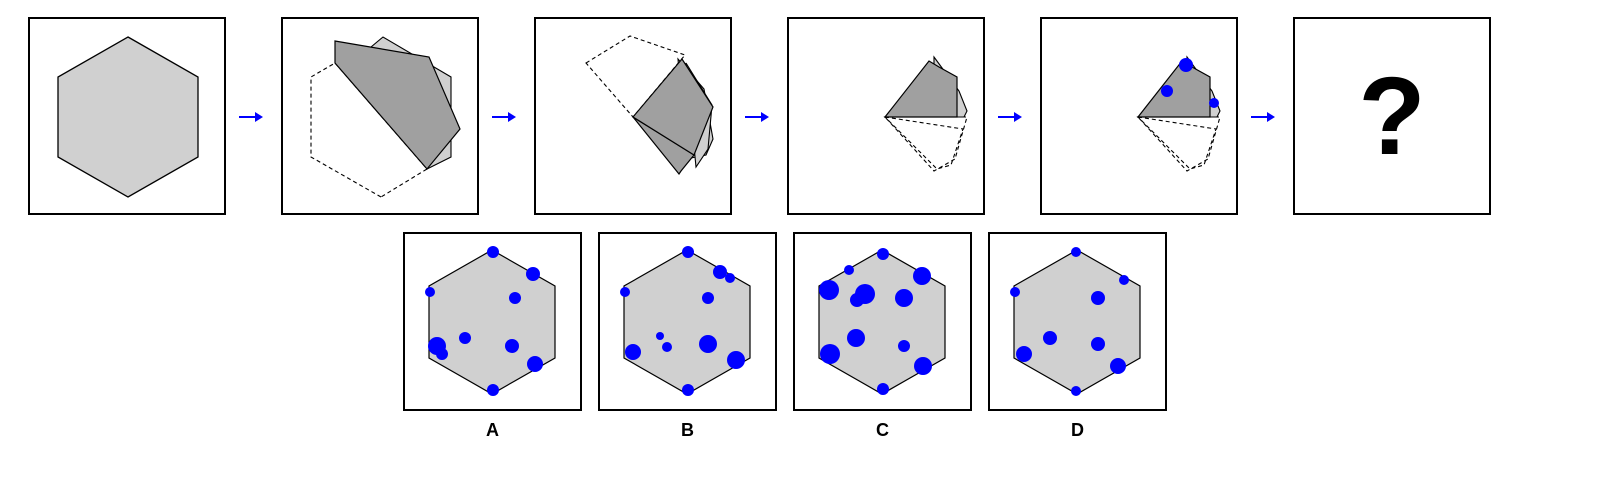  I want to click on option-c, so click(882, 321).